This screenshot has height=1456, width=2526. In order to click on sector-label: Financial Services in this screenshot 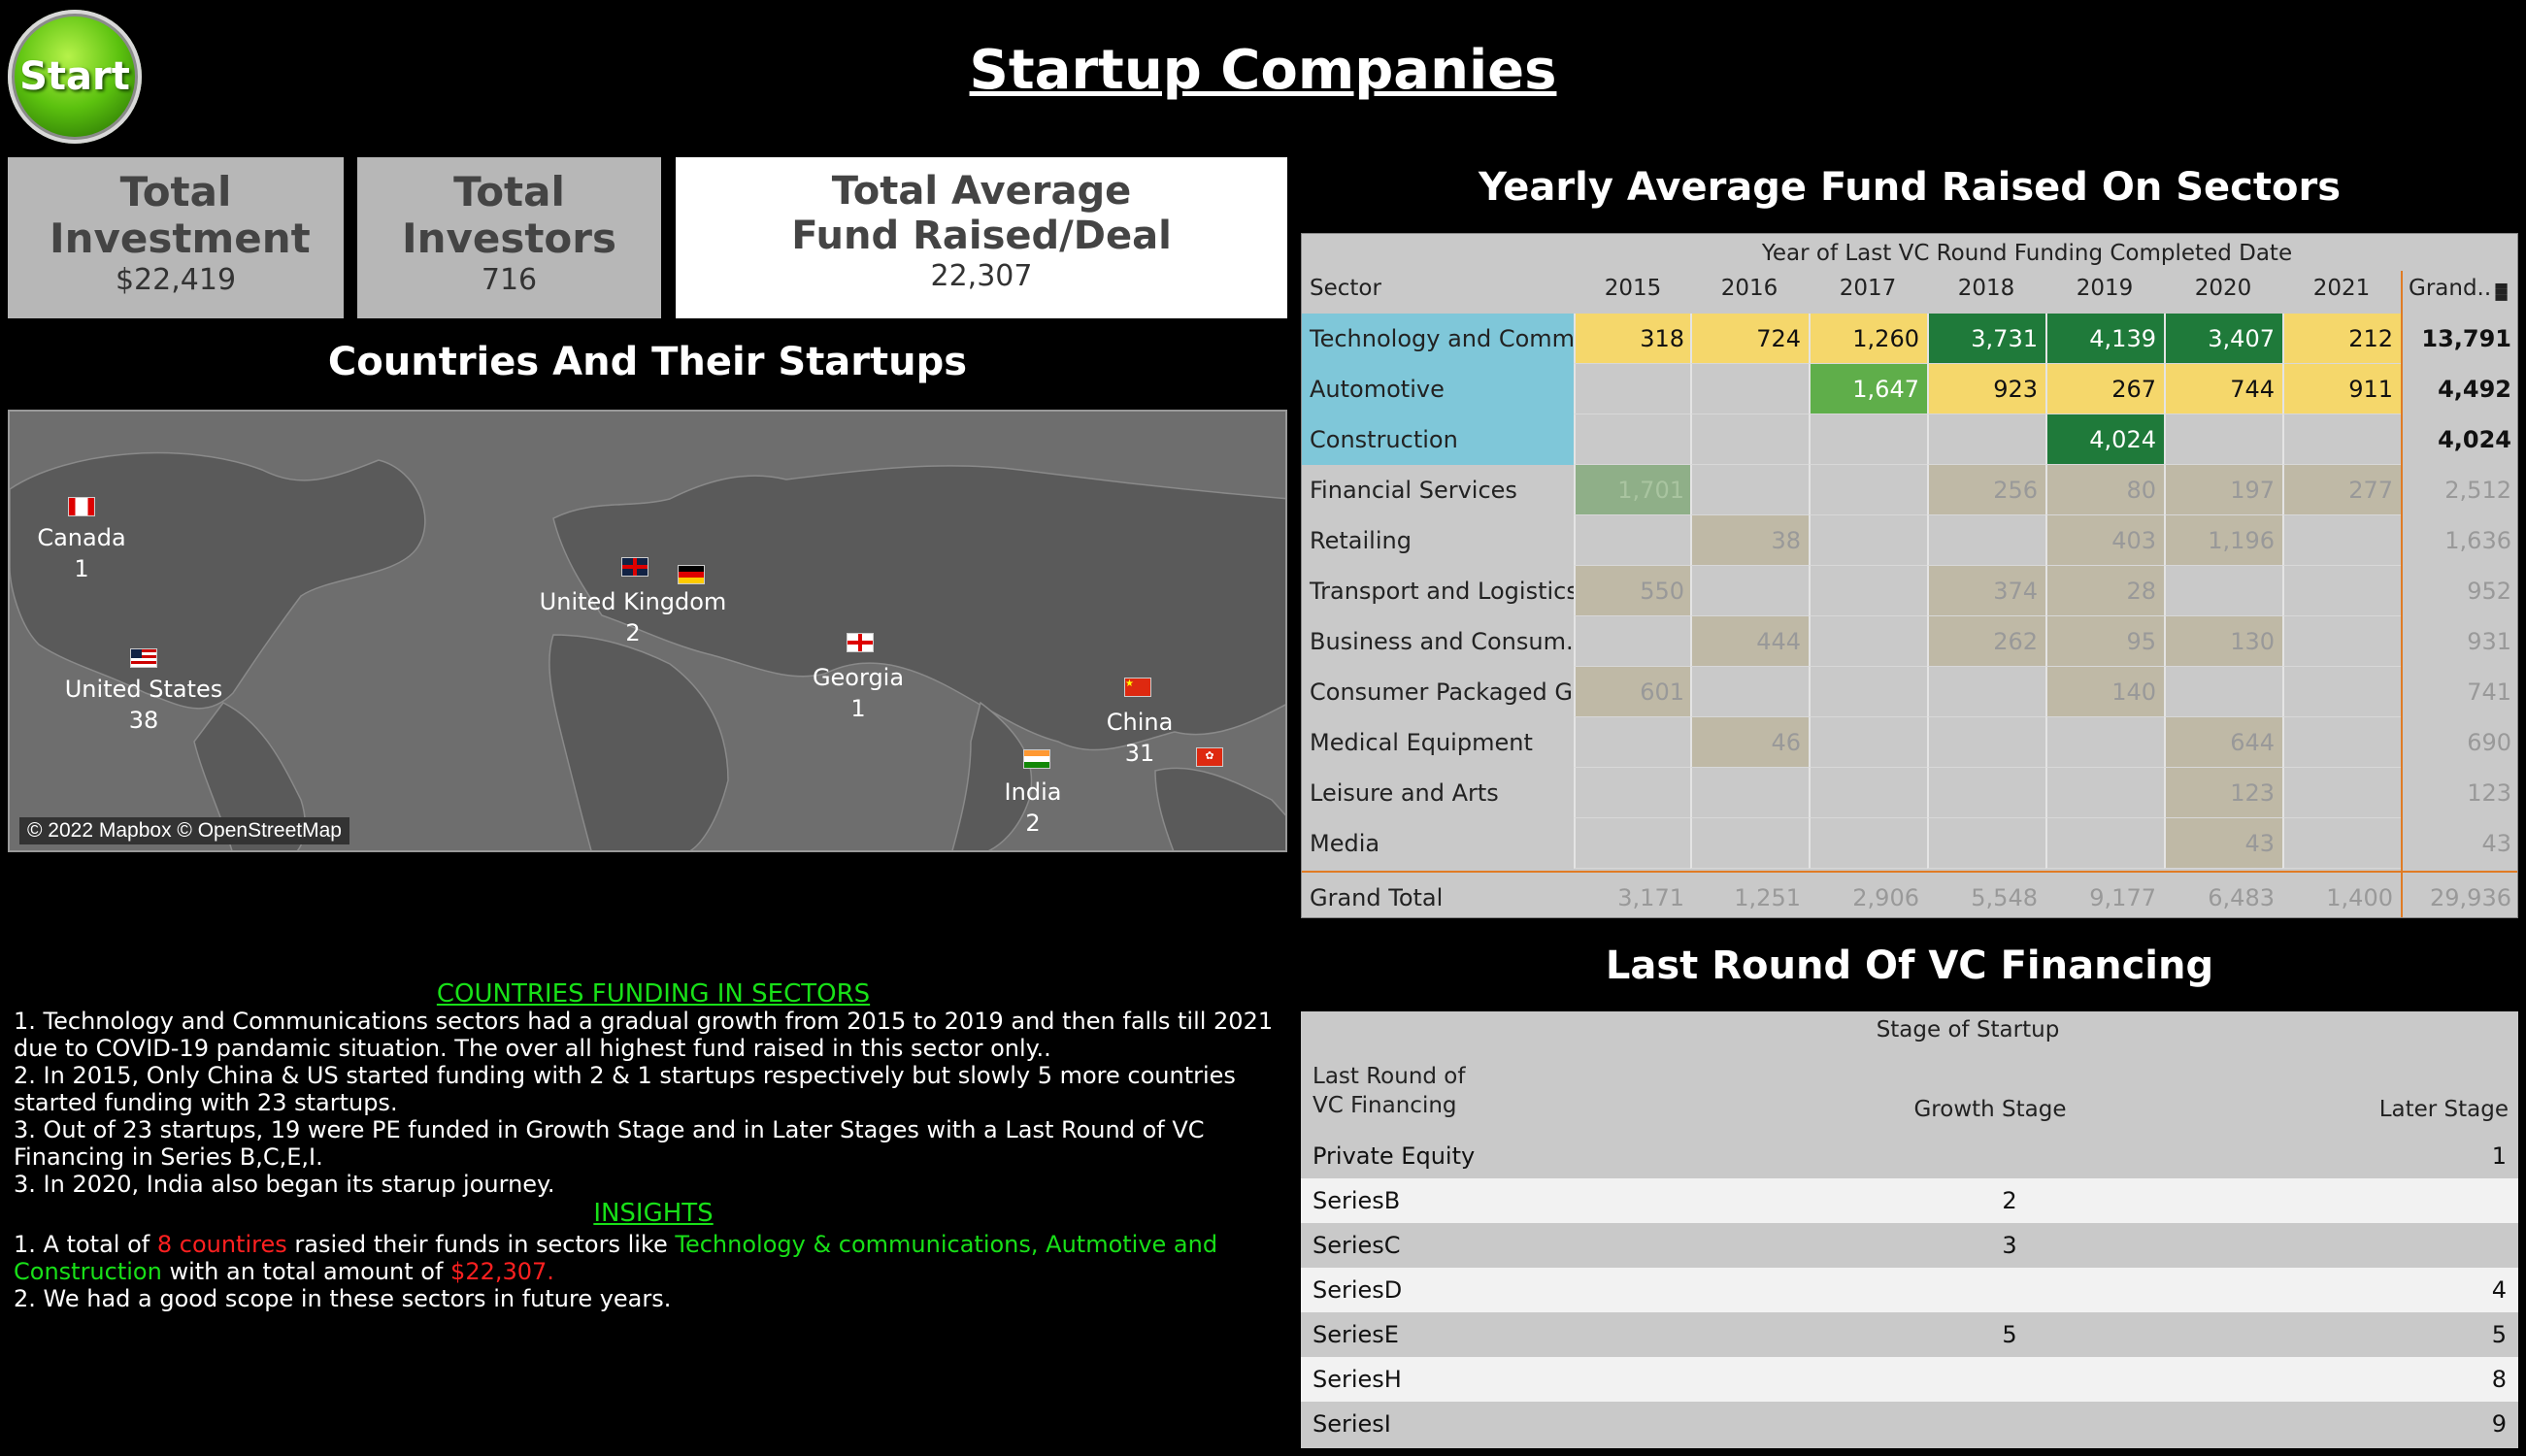, I will do `click(1413, 490)`.